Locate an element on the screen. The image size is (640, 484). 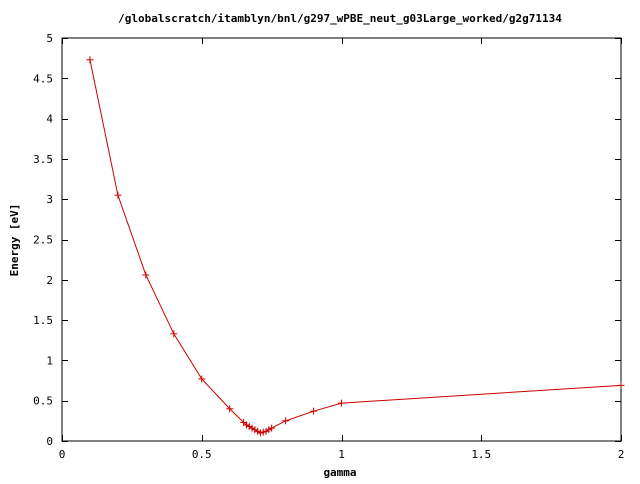
y-tick-label: 2.5 is located at coordinates (43, 240).